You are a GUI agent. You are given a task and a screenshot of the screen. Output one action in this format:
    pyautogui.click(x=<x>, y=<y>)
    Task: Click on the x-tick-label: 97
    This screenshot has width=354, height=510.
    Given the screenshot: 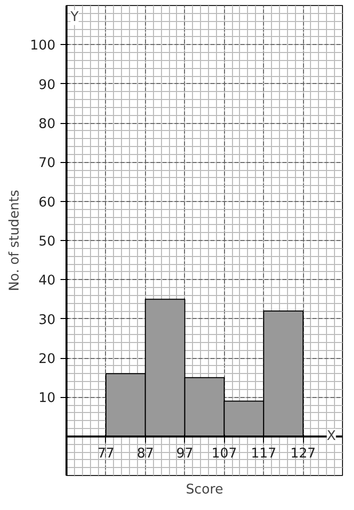 What is the action you would take?
    pyautogui.click(x=185, y=454)
    